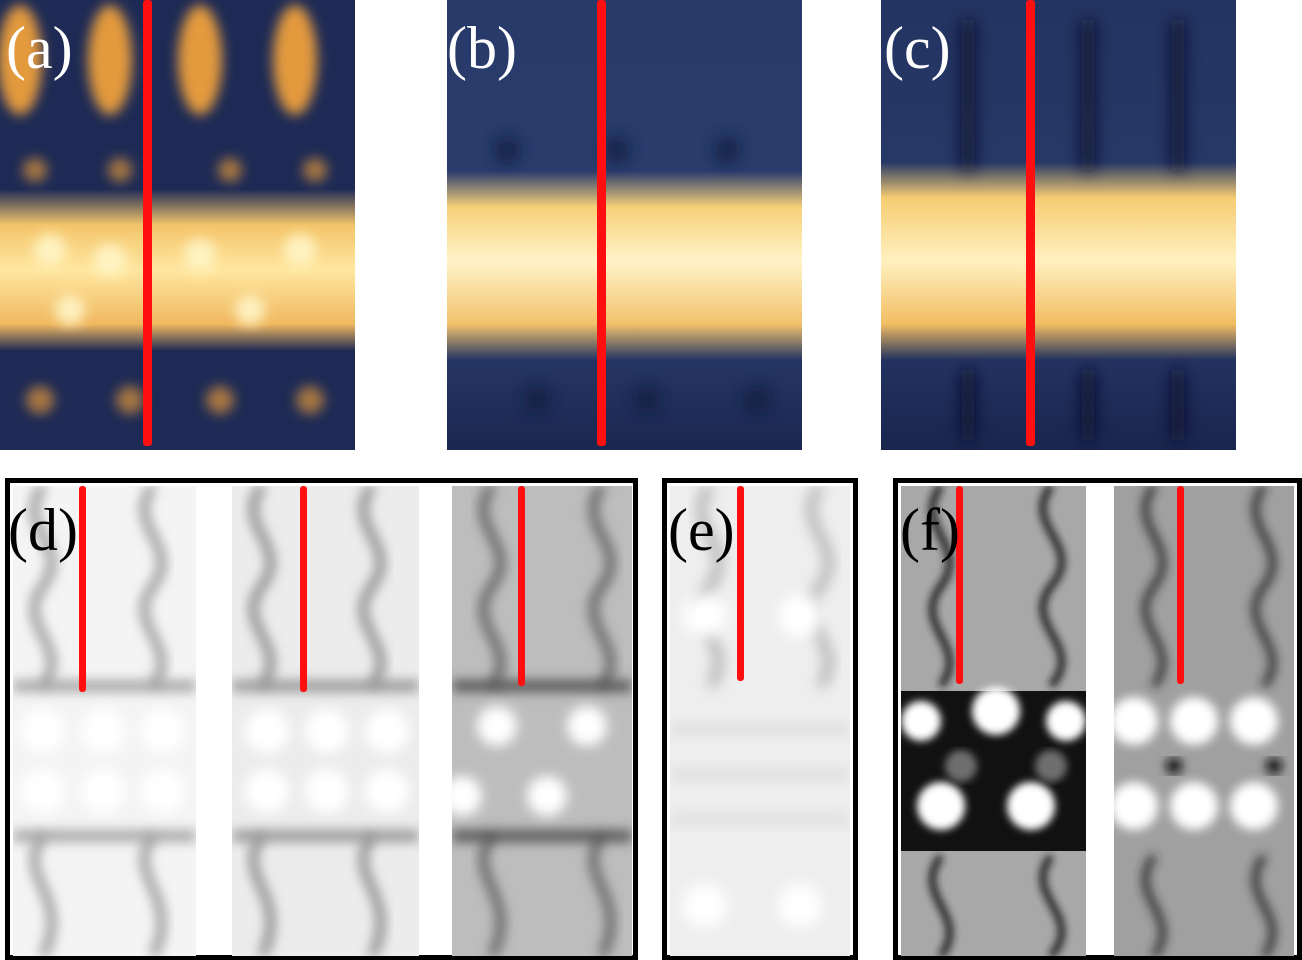 The width and height of the screenshot is (1302, 960). Describe the element at coordinates (521, 586) in the screenshot. I see `marker-line-d3` at that location.